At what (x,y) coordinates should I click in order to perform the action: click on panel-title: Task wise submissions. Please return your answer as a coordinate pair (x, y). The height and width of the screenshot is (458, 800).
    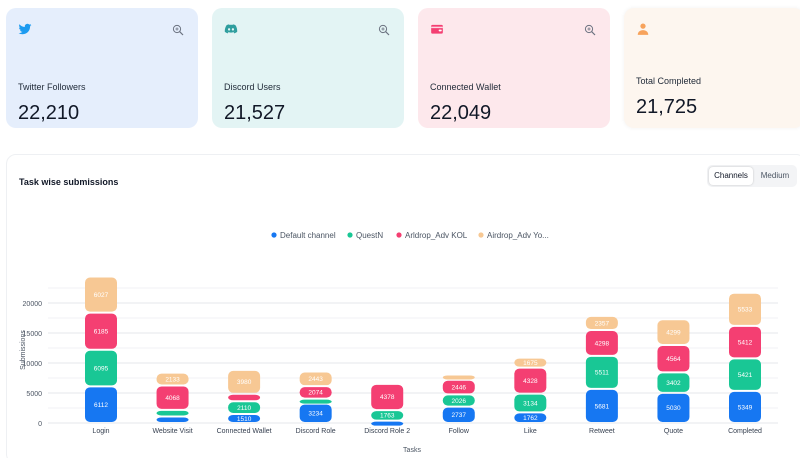
    Looking at the image, I should click on (69, 182).